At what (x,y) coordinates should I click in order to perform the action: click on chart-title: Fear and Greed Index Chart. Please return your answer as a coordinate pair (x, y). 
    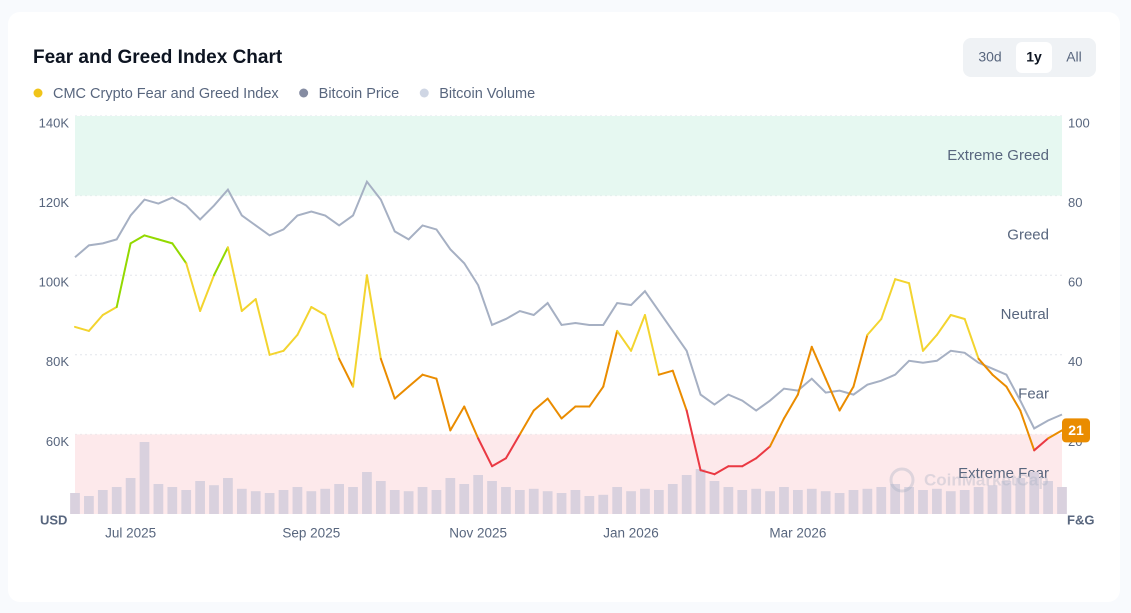
    Looking at the image, I should click on (158, 57).